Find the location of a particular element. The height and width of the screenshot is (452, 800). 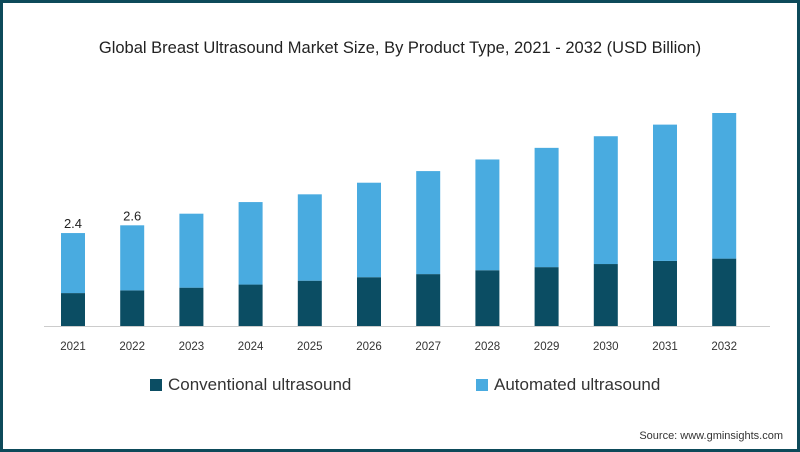

bar-conventional-2031 is located at coordinates (665, 293).